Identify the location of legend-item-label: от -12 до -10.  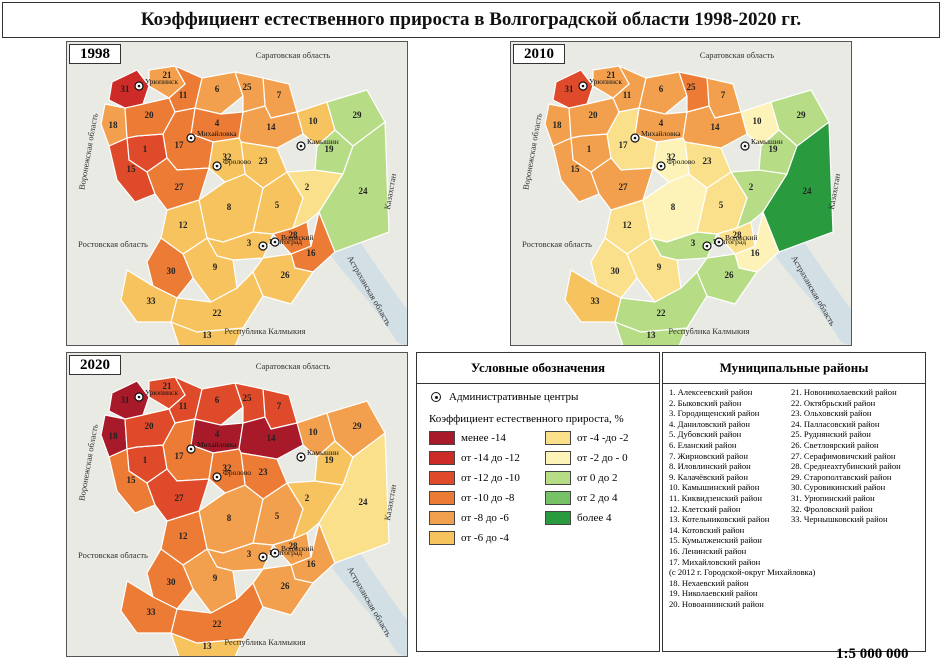
(490, 478).